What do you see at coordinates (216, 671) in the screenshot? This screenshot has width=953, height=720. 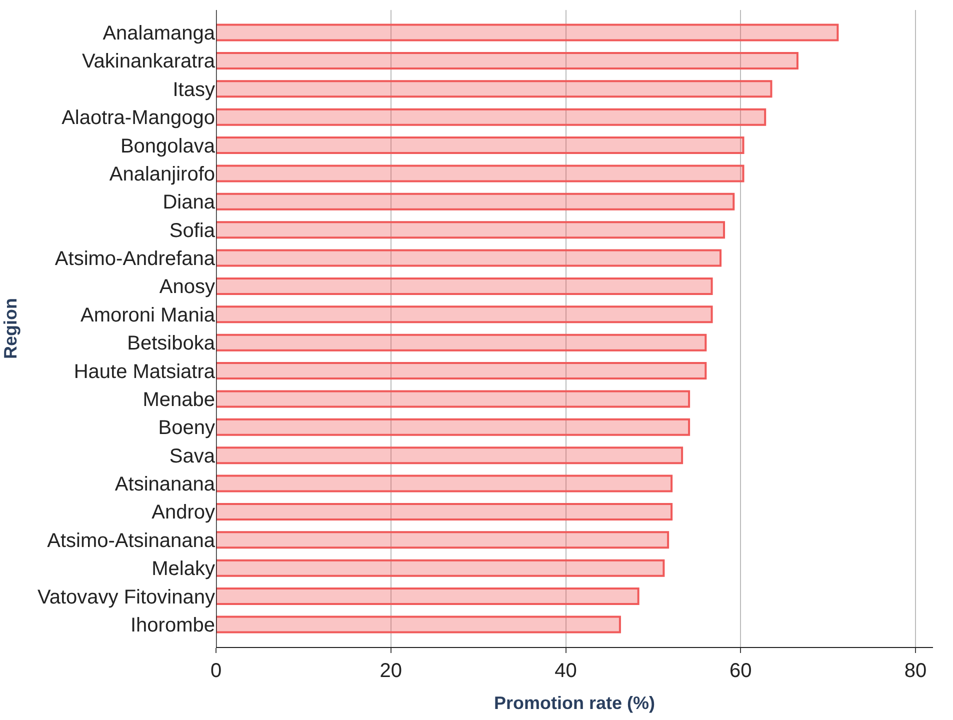 I see `x-tick-label: 0` at bounding box center [216, 671].